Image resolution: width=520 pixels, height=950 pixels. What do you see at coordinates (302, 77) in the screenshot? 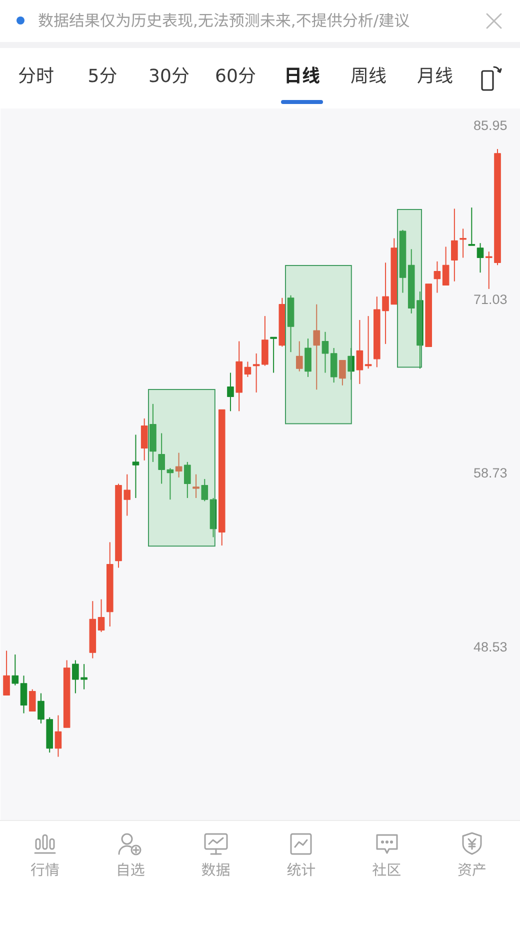
I see `text: 日线` at bounding box center [302, 77].